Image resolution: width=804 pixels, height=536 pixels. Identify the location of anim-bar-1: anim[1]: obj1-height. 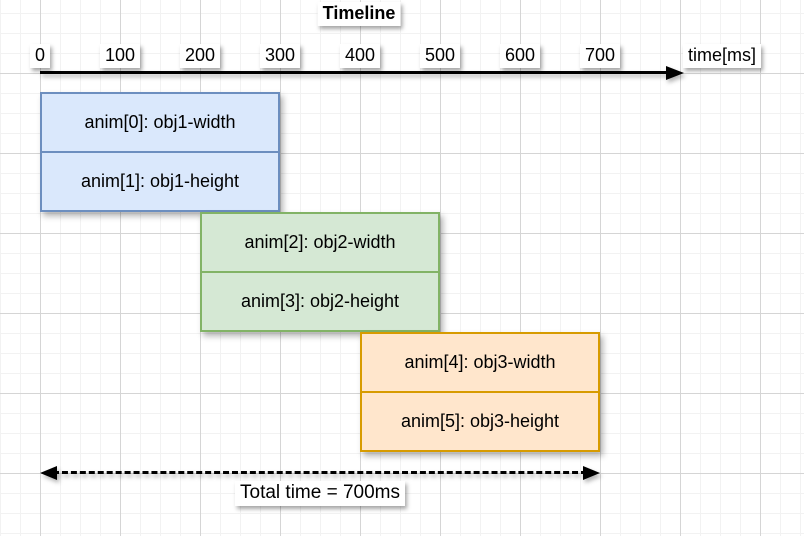
(160, 180).